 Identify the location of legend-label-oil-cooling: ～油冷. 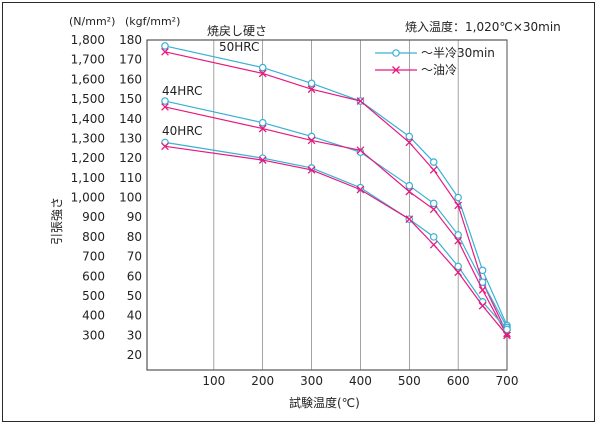
(439, 70).